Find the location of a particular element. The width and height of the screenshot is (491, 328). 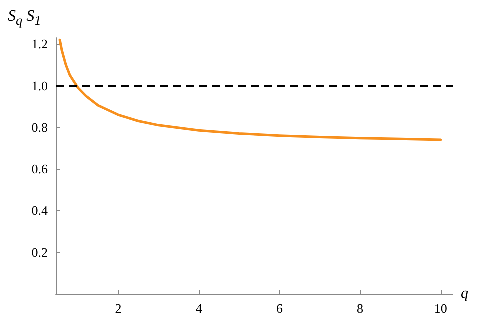

x-tick-label: 10 is located at coordinates (441, 308).